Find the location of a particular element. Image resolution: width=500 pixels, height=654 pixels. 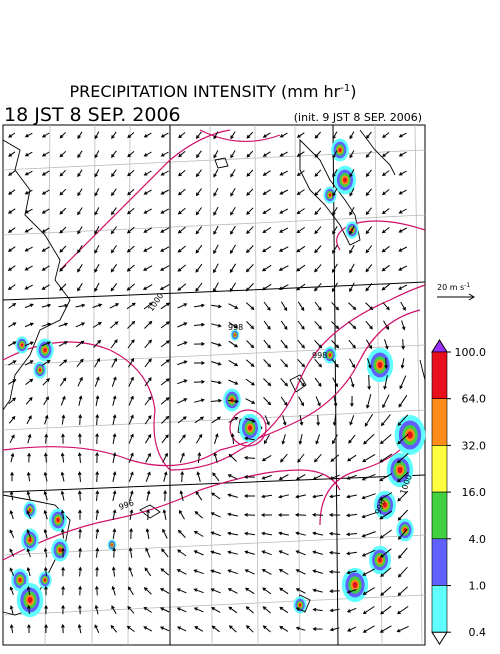

colorbar-label: 4.0 is located at coordinates (478, 539).